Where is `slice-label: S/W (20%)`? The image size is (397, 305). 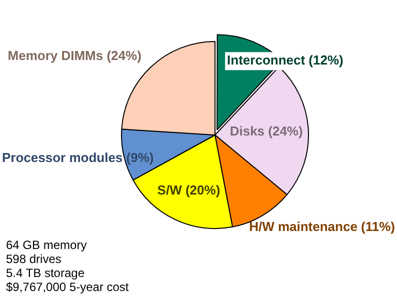 slice-label: S/W (20%) is located at coordinates (188, 190).